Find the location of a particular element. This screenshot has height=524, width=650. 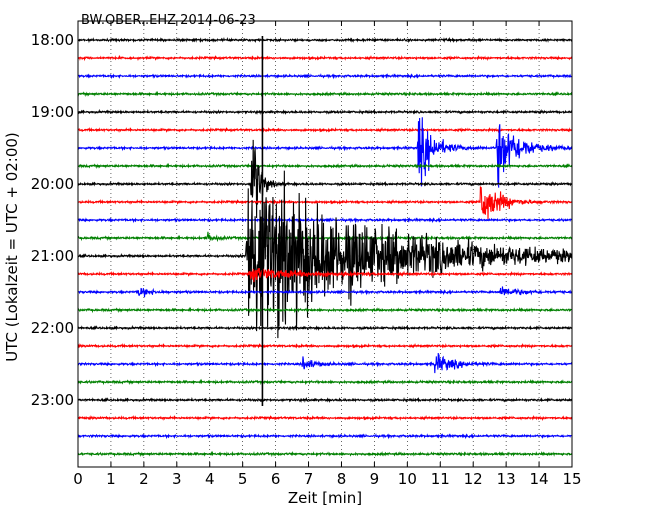

y-tick-label: 22:00 is located at coordinates (52, 328).